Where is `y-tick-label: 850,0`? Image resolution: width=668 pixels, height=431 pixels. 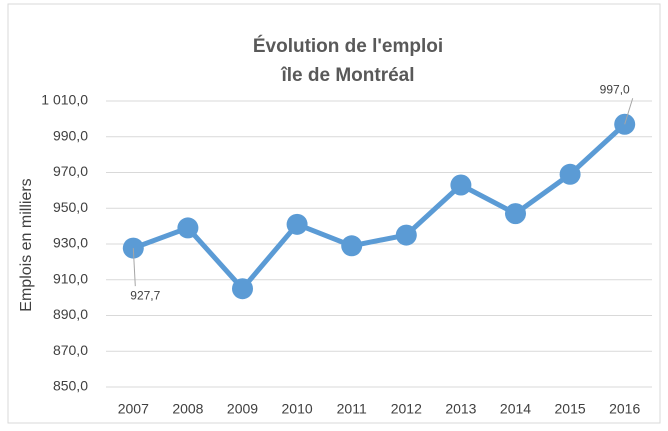 y-tick-label: 850,0 is located at coordinates (70, 386).